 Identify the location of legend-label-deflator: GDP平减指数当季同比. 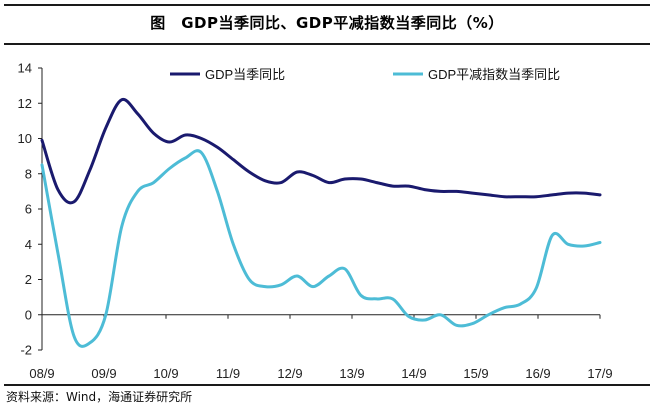
(494, 74).